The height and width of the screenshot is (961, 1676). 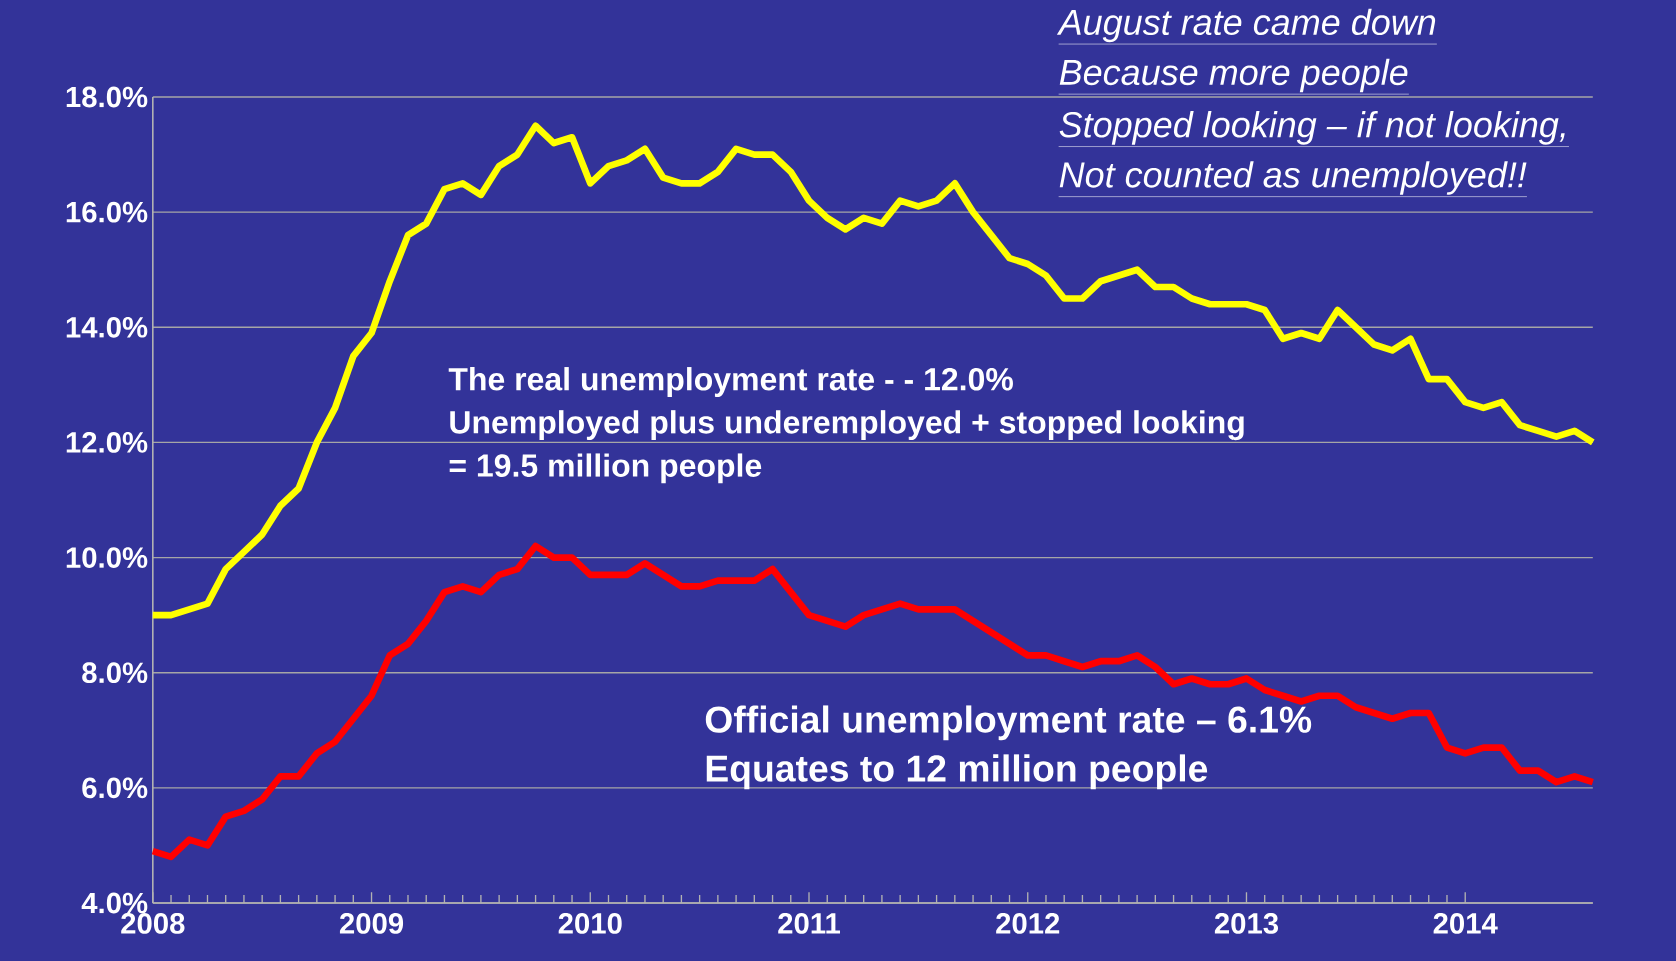 What do you see at coordinates (1312, 128) in the screenshot?
I see `annotation: Stopped looking – if not looking,` at bounding box center [1312, 128].